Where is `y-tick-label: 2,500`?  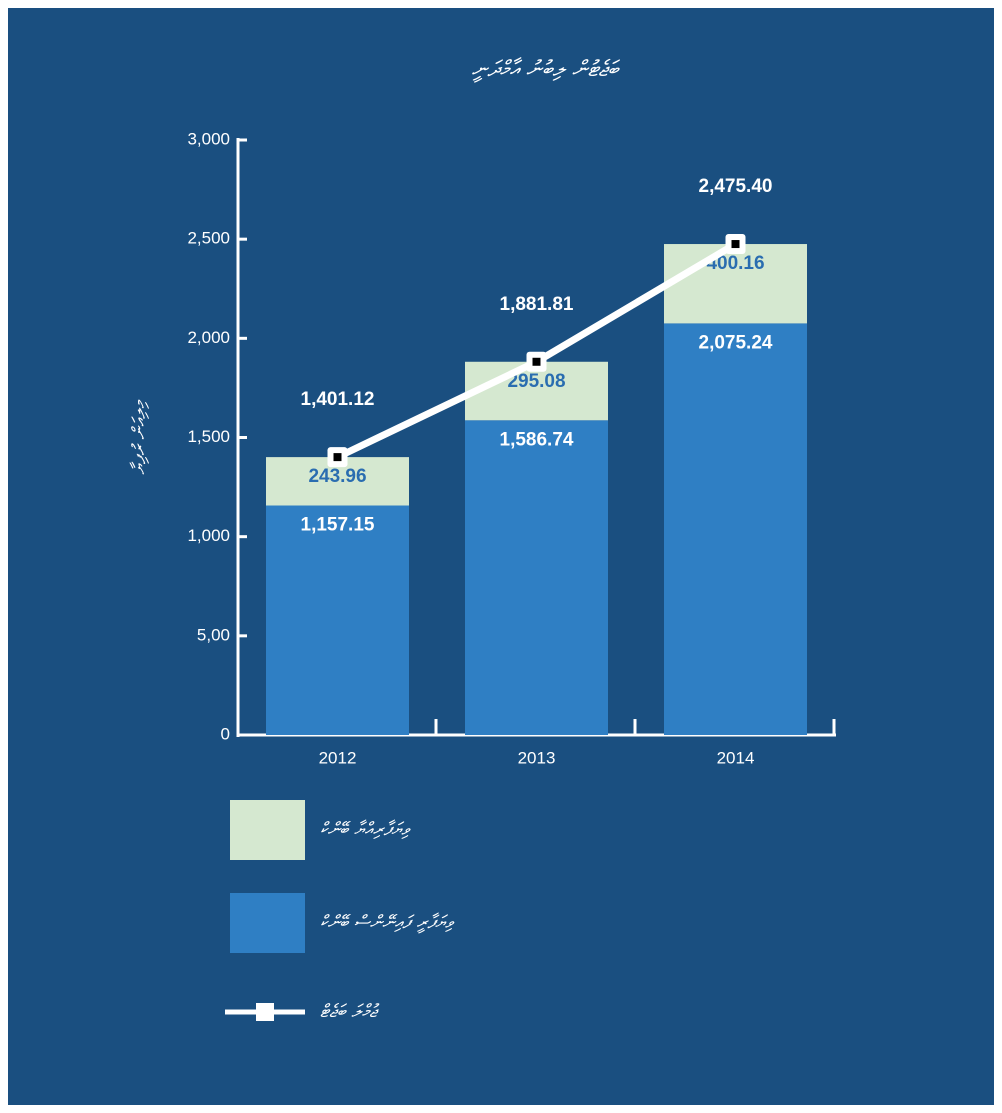
y-tick-label: 2,500 is located at coordinates (208, 238).